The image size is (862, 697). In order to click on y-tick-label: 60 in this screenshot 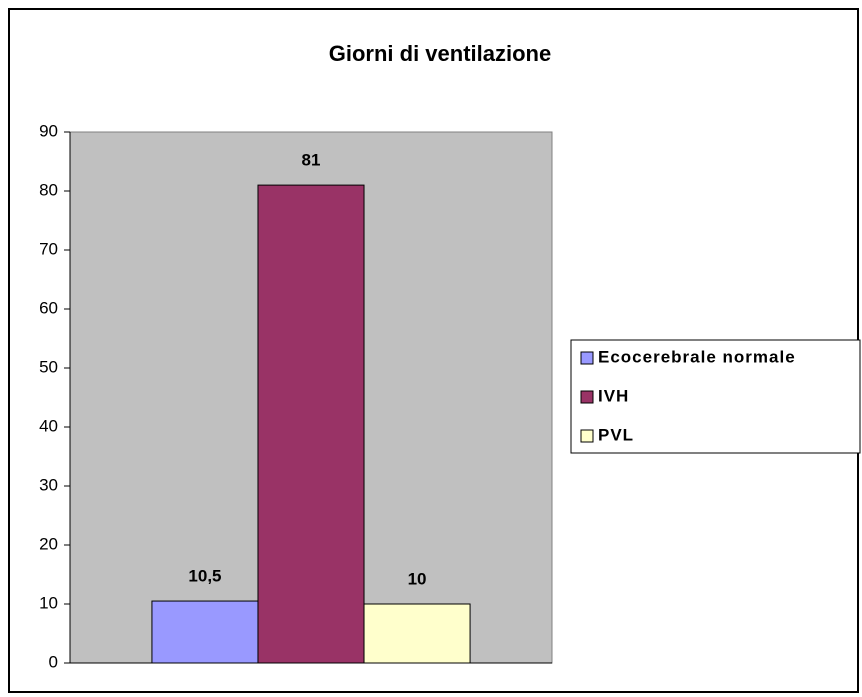, I will do `click(48, 307)`.